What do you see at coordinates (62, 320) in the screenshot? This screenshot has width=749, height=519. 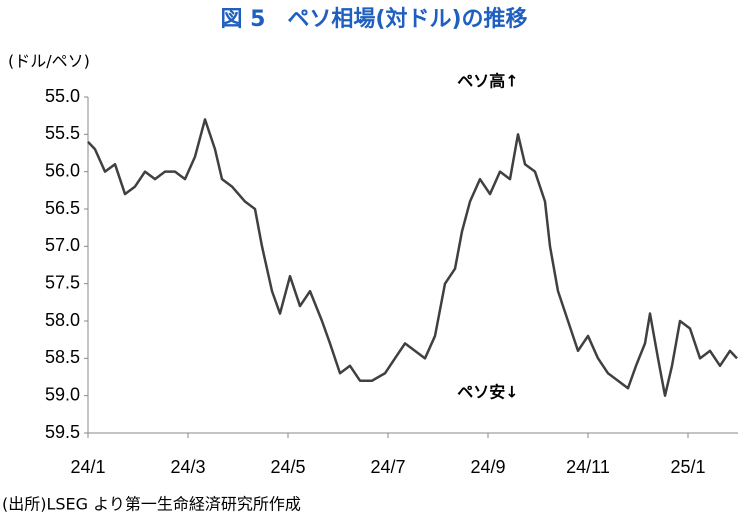 I see `y-tick-label: 58.0` at bounding box center [62, 320].